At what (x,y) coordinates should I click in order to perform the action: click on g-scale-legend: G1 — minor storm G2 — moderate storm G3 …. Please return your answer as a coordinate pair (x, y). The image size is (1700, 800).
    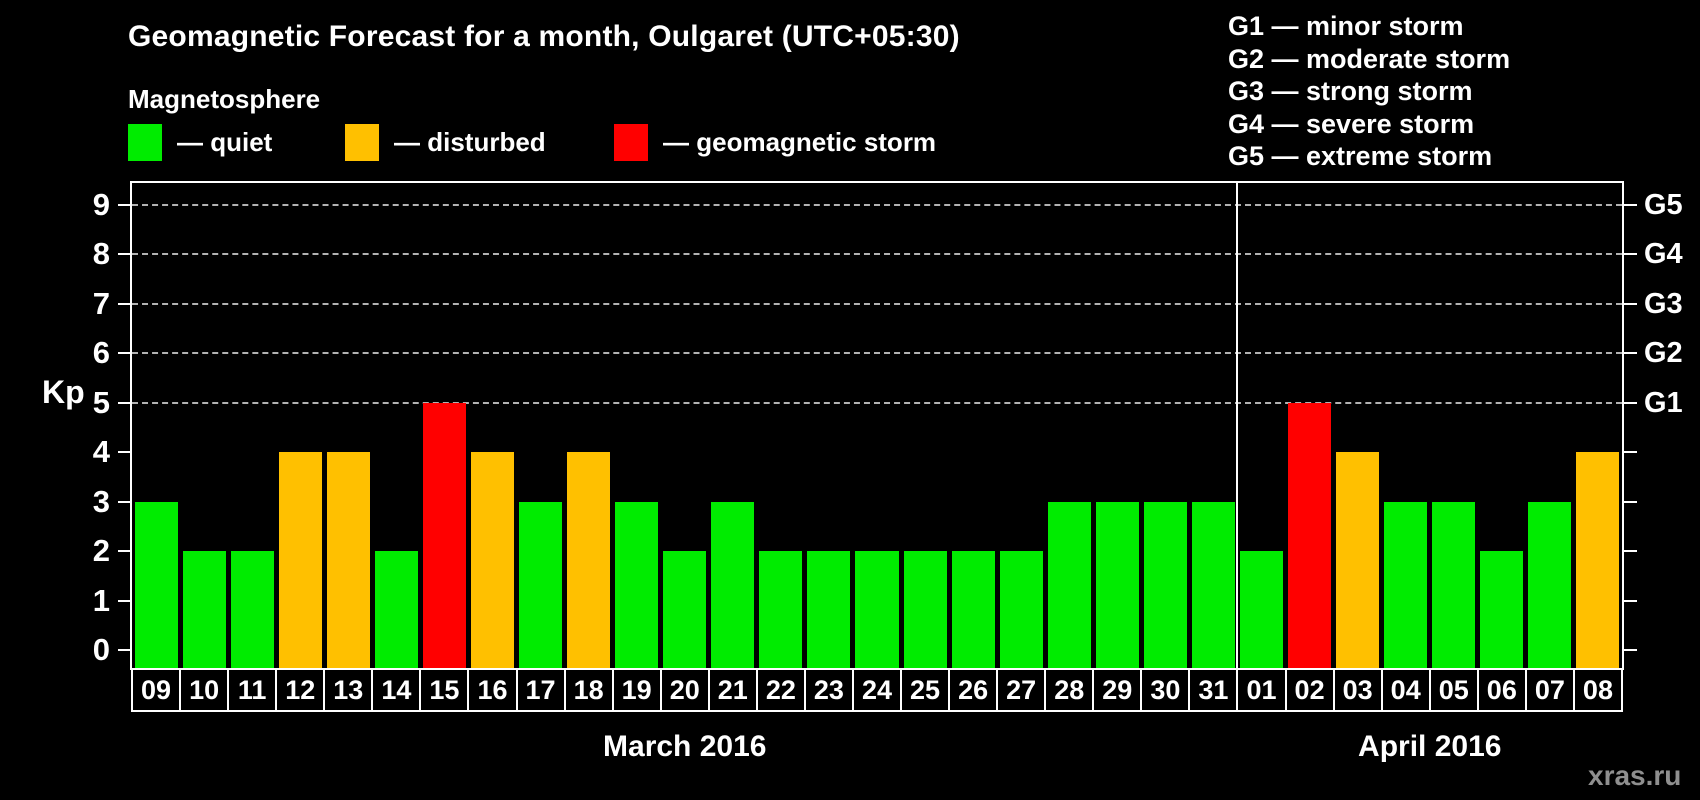
    Looking at the image, I should click on (1369, 91).